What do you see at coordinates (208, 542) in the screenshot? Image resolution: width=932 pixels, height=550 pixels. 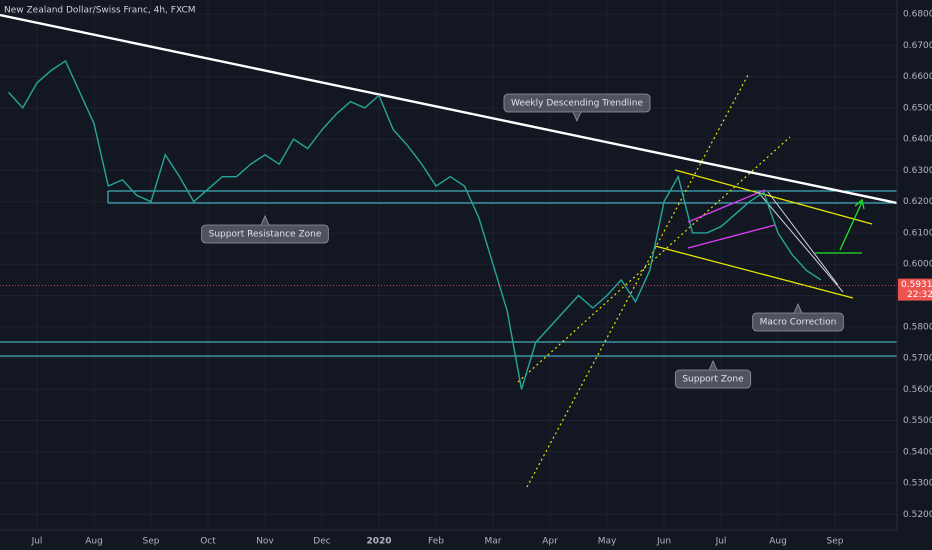 I see `x-tick-label: Oct` at bounding box center [208, 542].